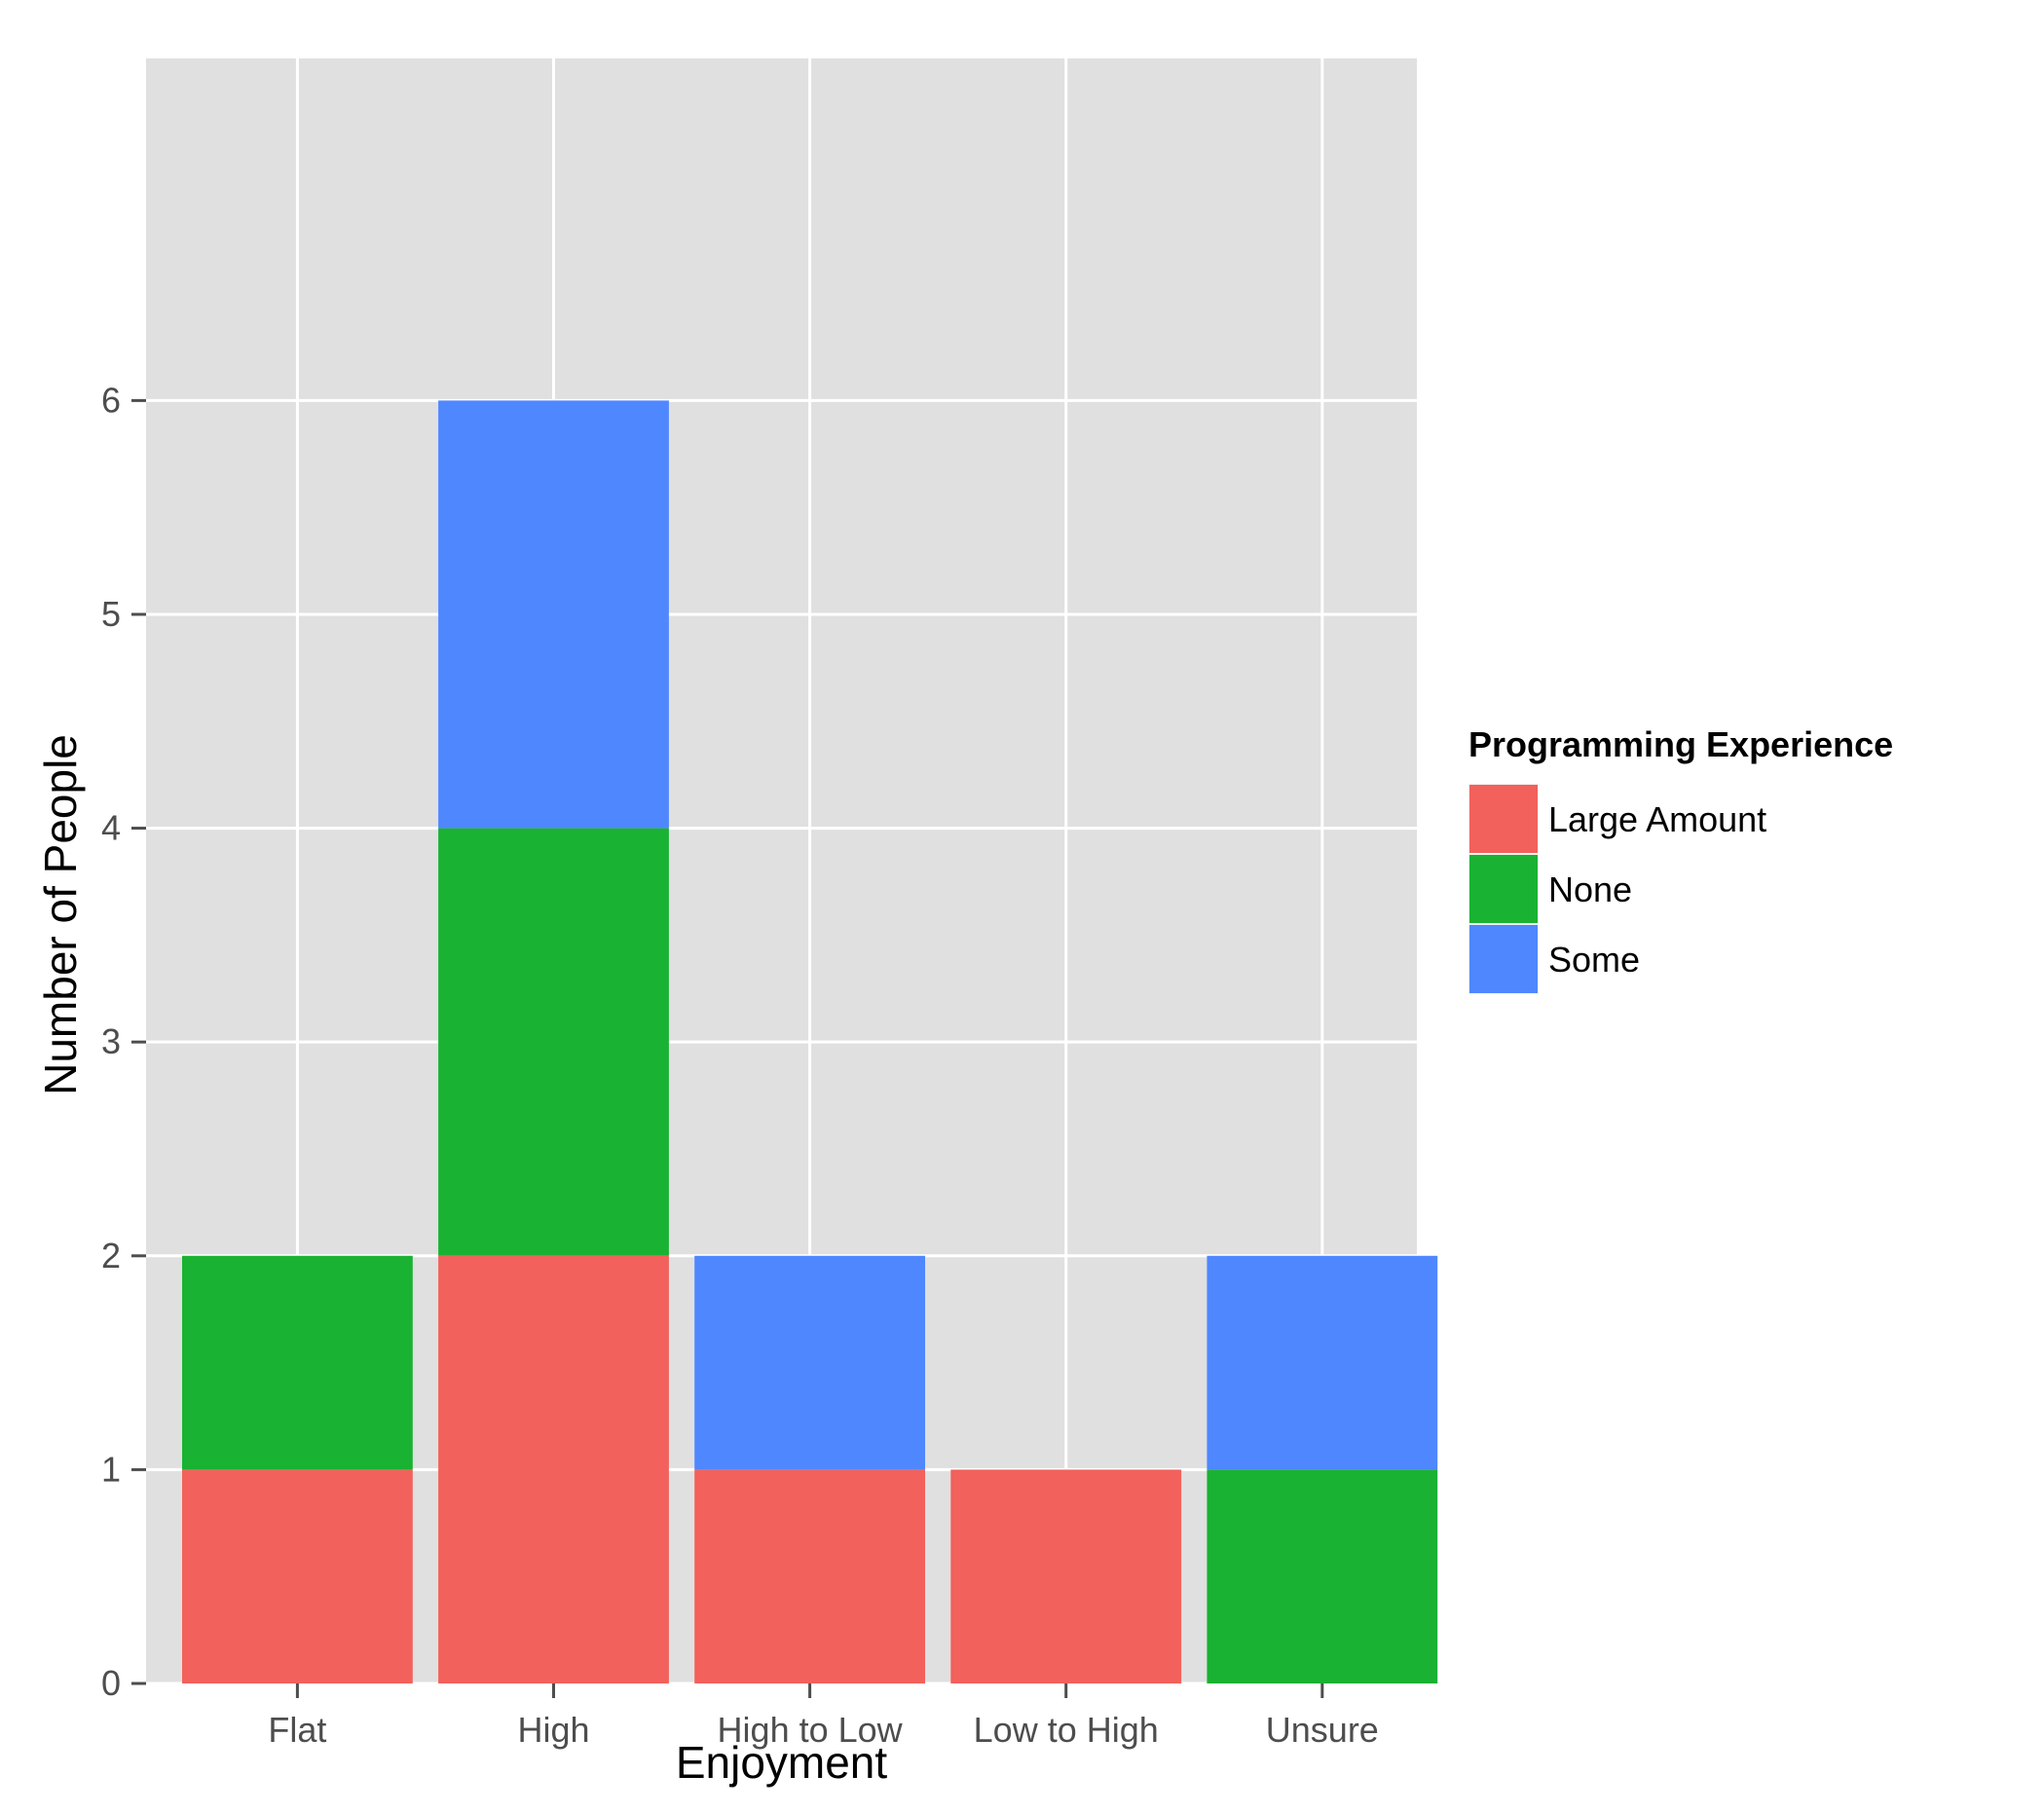 This screenshot has width=2044, height=1812. I want to click on legend-swatch-some, so click(1503, 959).